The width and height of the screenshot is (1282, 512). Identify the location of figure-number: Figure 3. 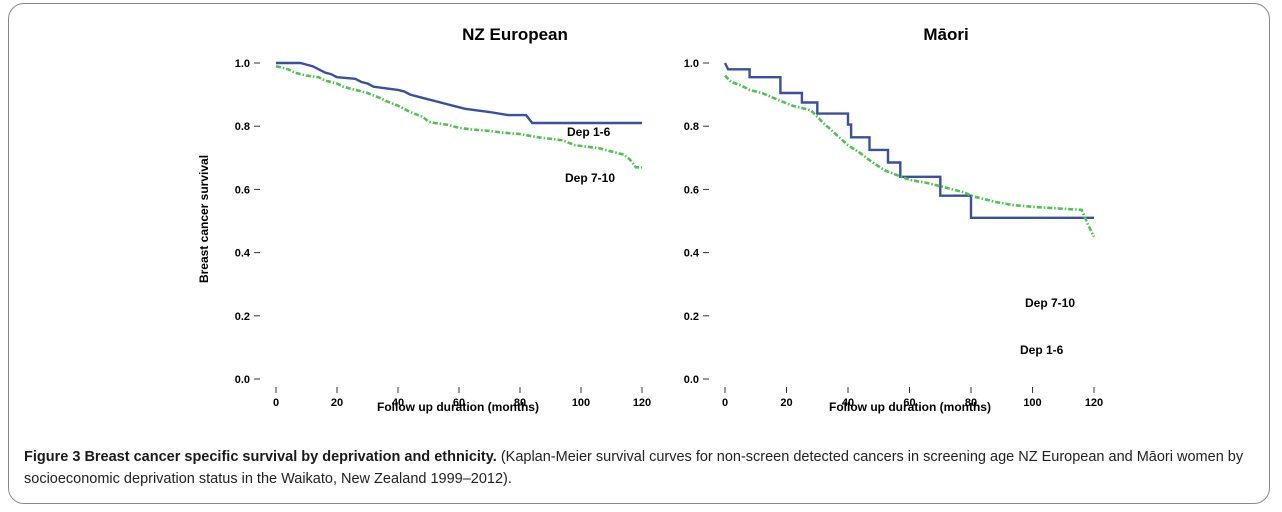
(52, 457).